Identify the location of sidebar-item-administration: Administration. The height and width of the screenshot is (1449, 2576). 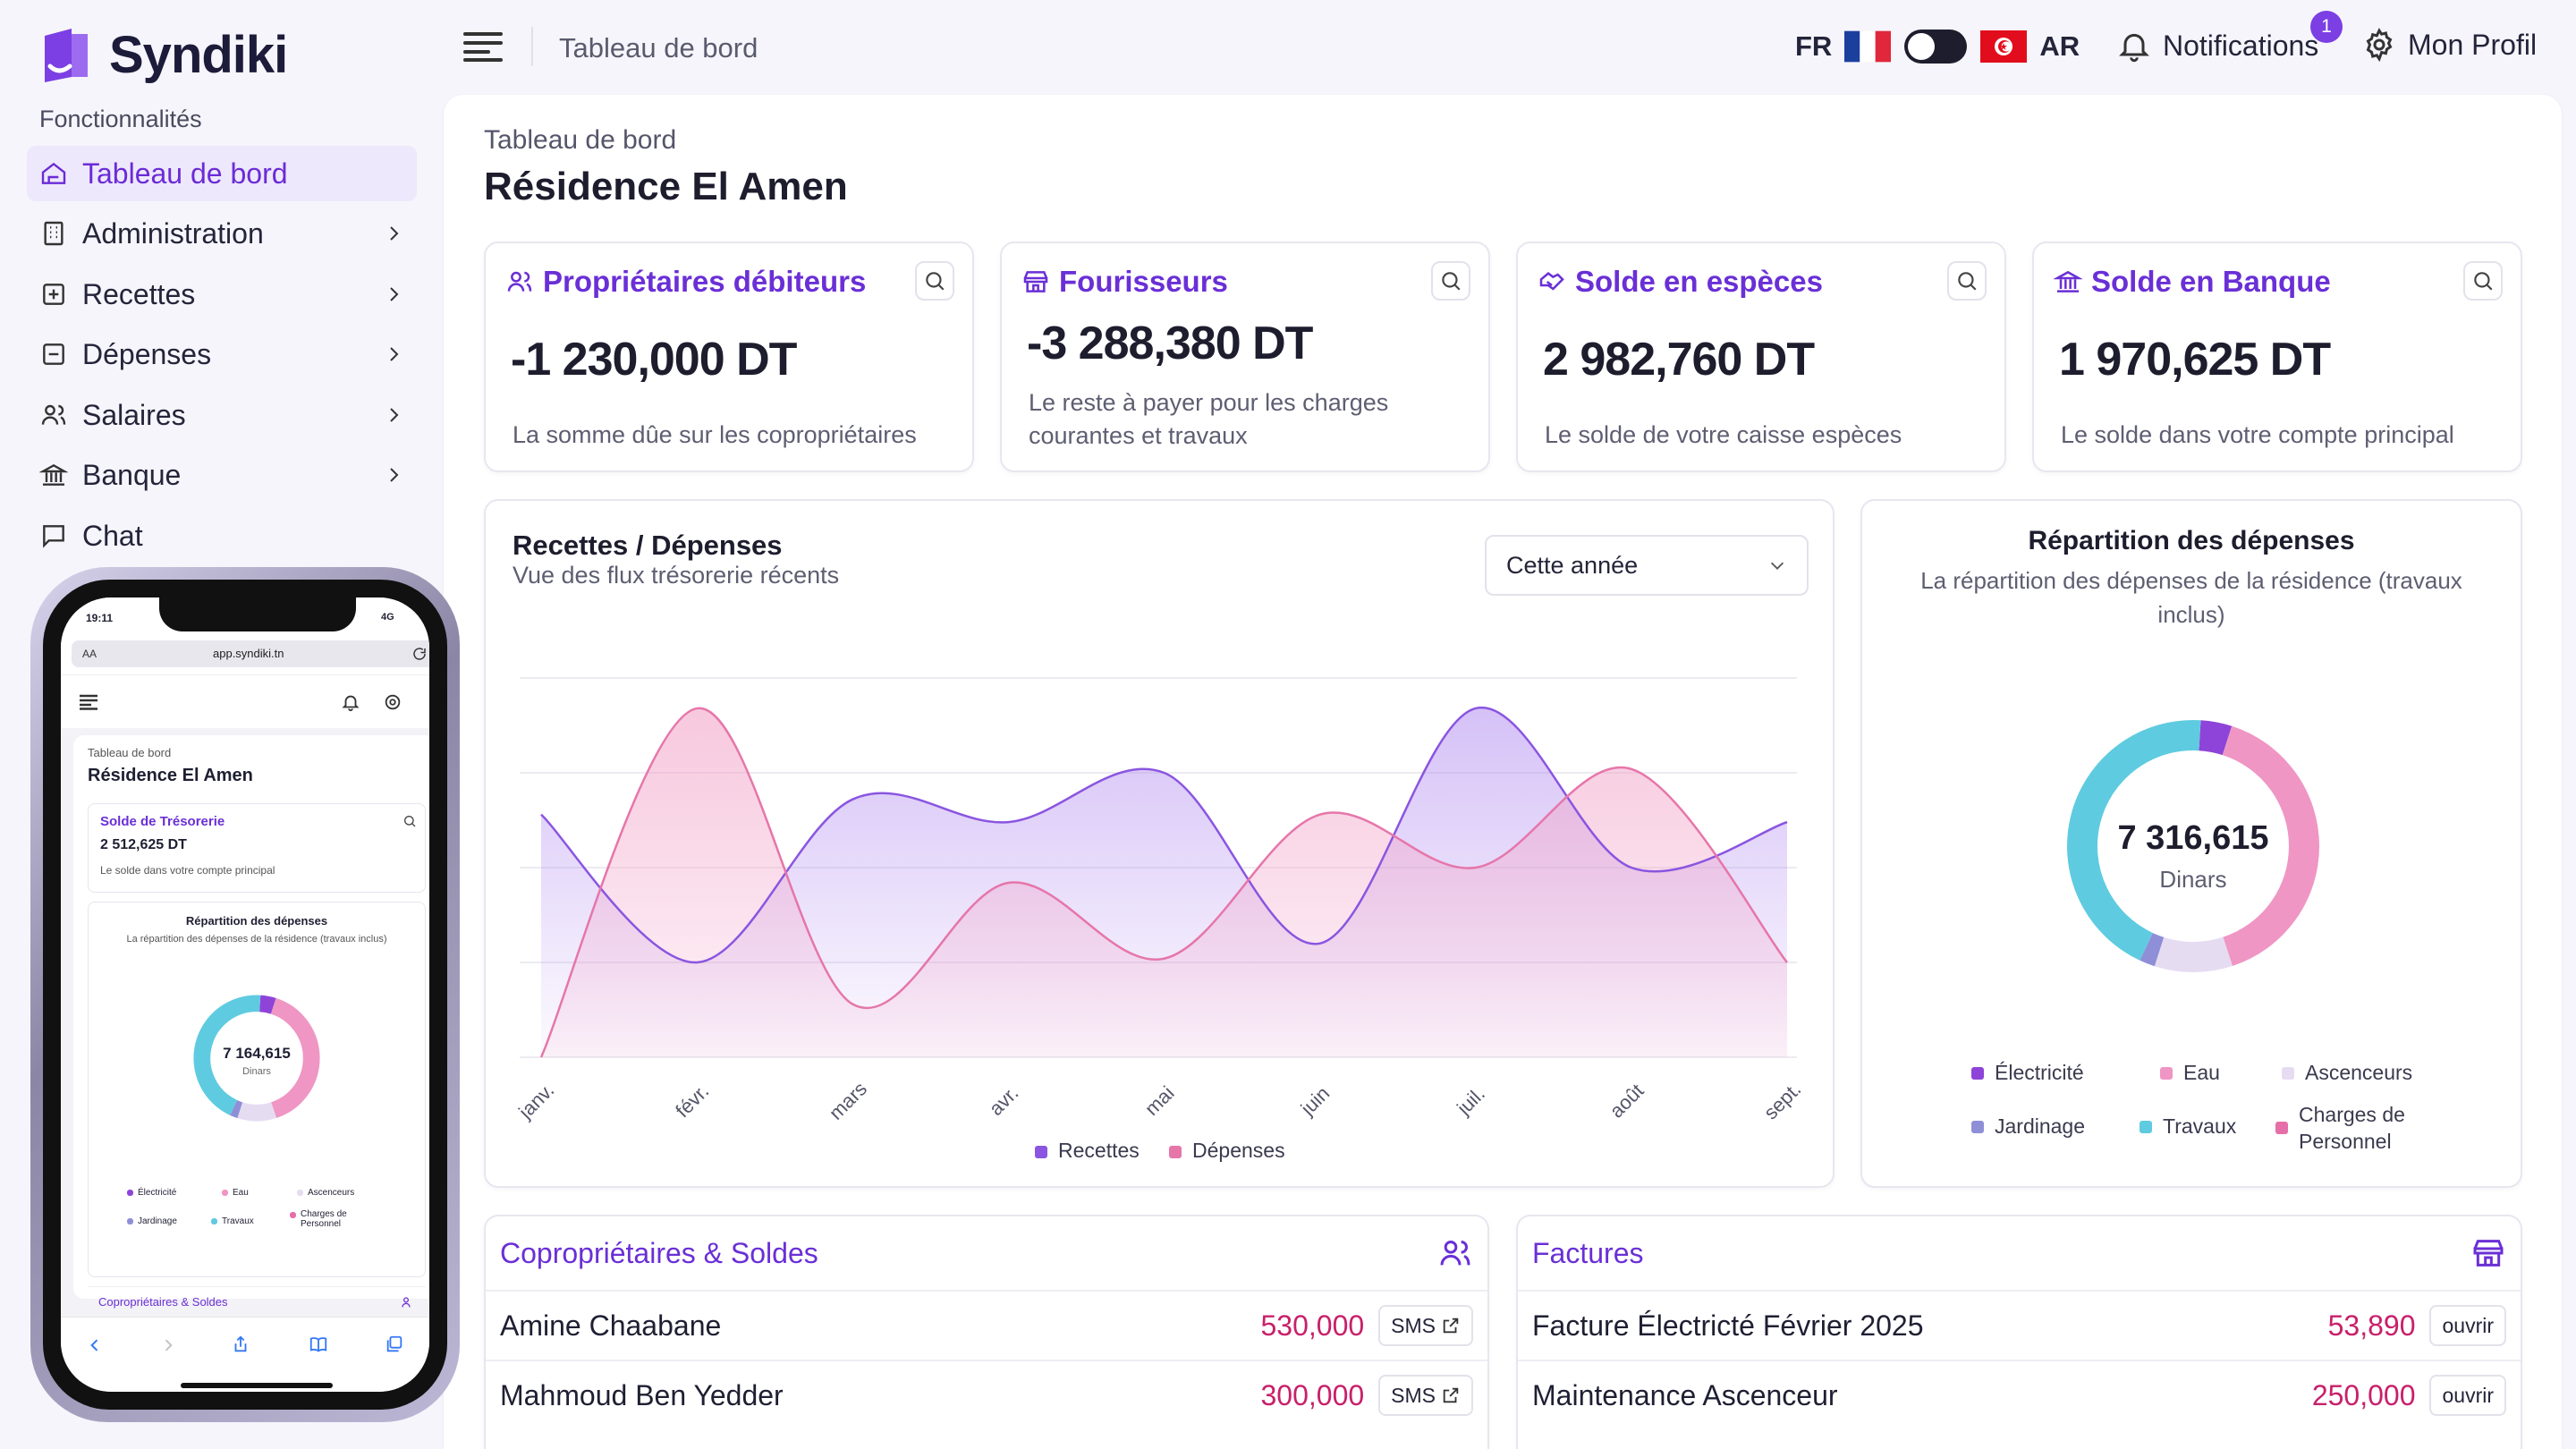
(222, 233).